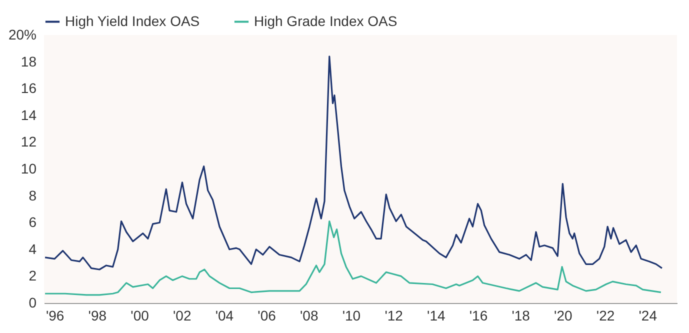 The image size is (689, 333). What do you see at coordinates (648, 316) in the screenshot?
I see `x-tick-label: '24` at bounding box center [648, 316].